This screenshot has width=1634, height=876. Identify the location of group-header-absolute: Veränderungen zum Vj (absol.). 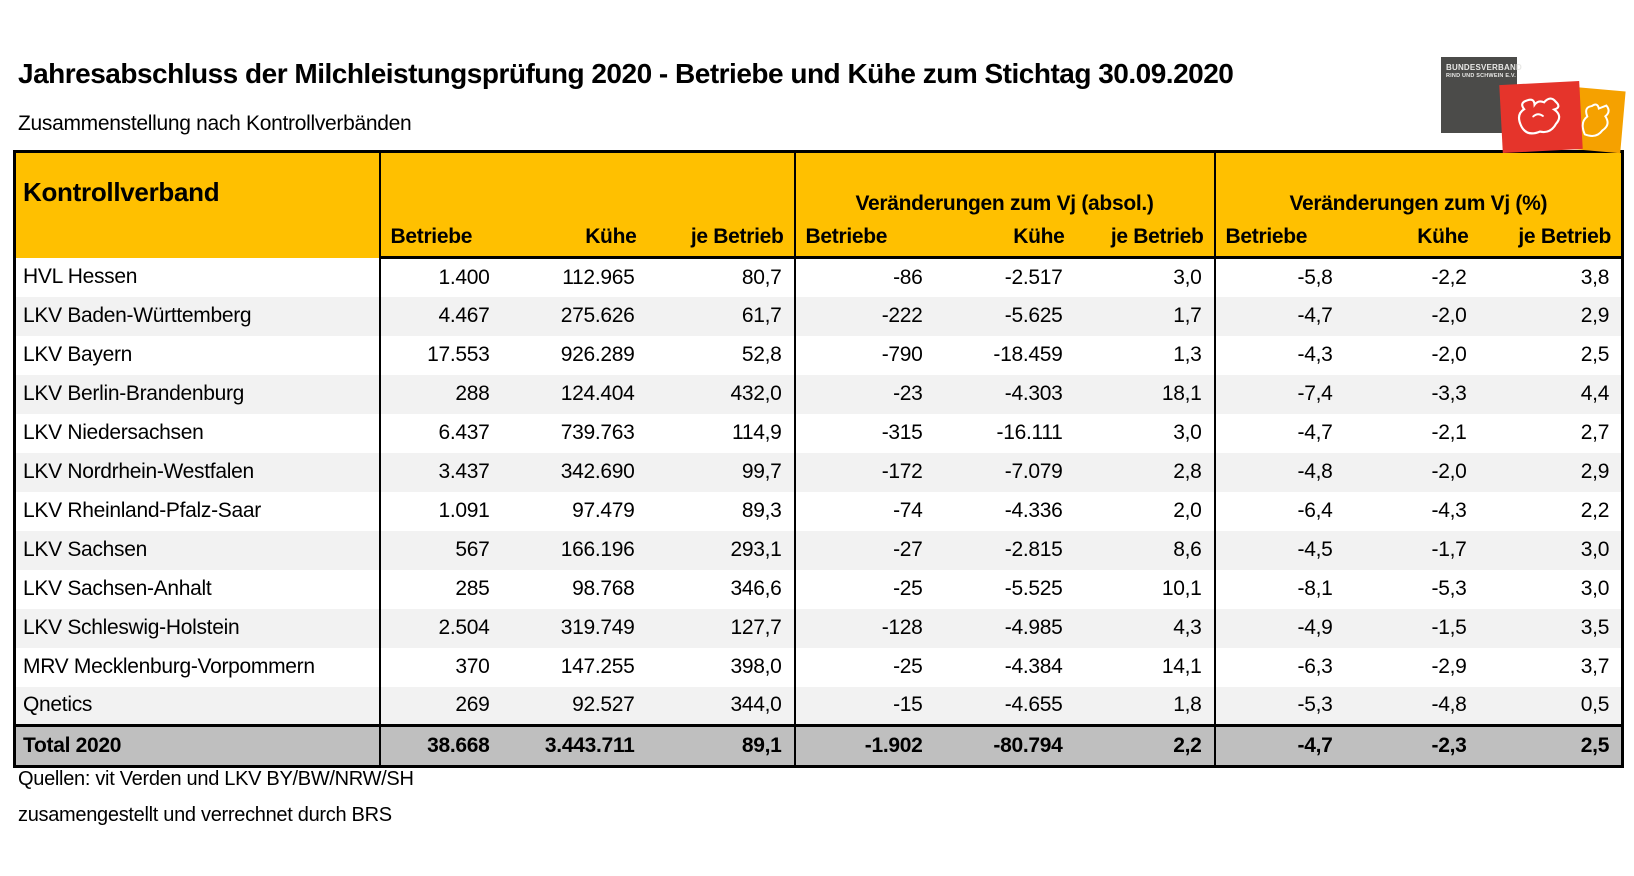
(1004, 184).